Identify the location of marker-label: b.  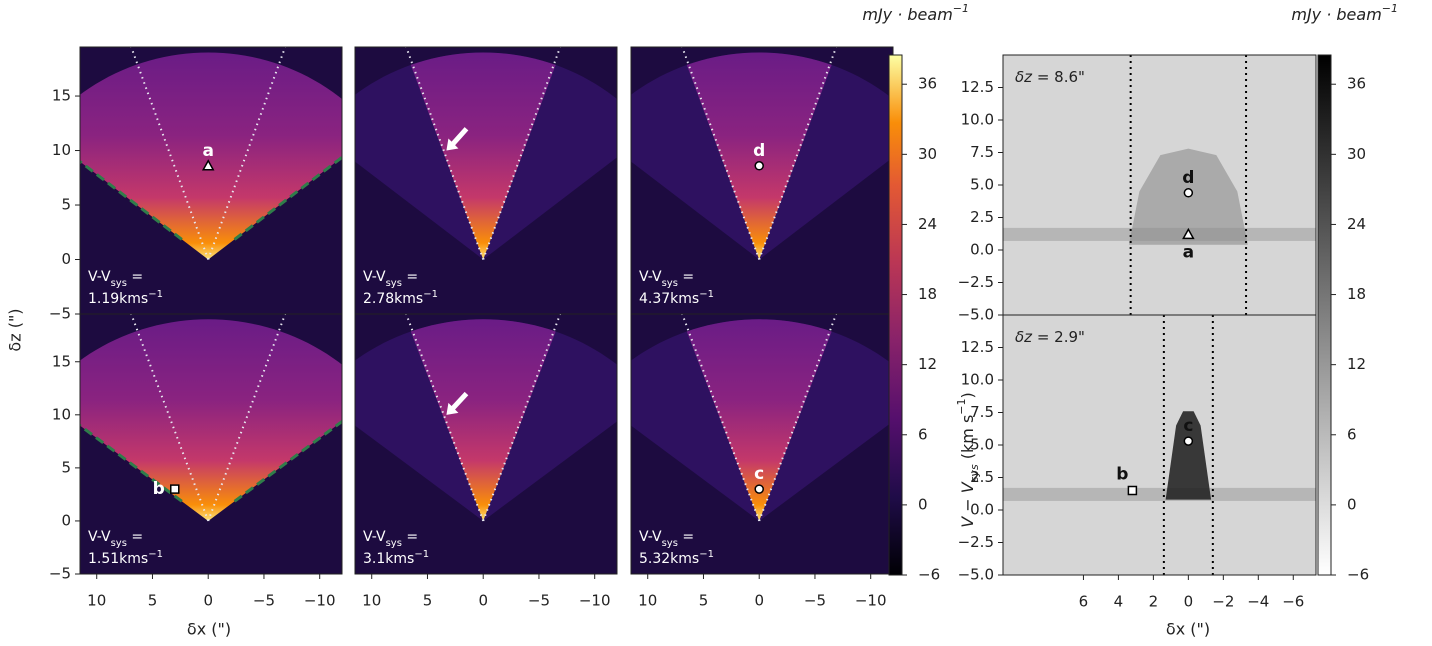
(1122, 475).